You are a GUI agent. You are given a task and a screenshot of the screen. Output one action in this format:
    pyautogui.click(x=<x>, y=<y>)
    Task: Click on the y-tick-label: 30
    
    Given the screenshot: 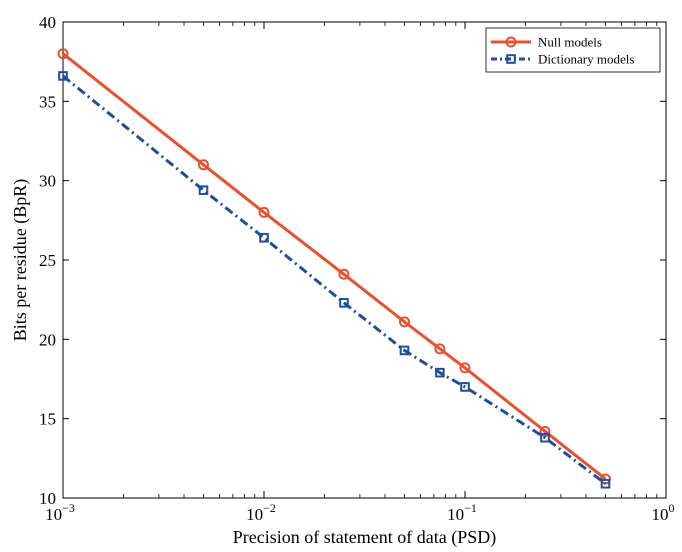 What is the action you would take?
    pyautogui.click(x=47, y=181)
    